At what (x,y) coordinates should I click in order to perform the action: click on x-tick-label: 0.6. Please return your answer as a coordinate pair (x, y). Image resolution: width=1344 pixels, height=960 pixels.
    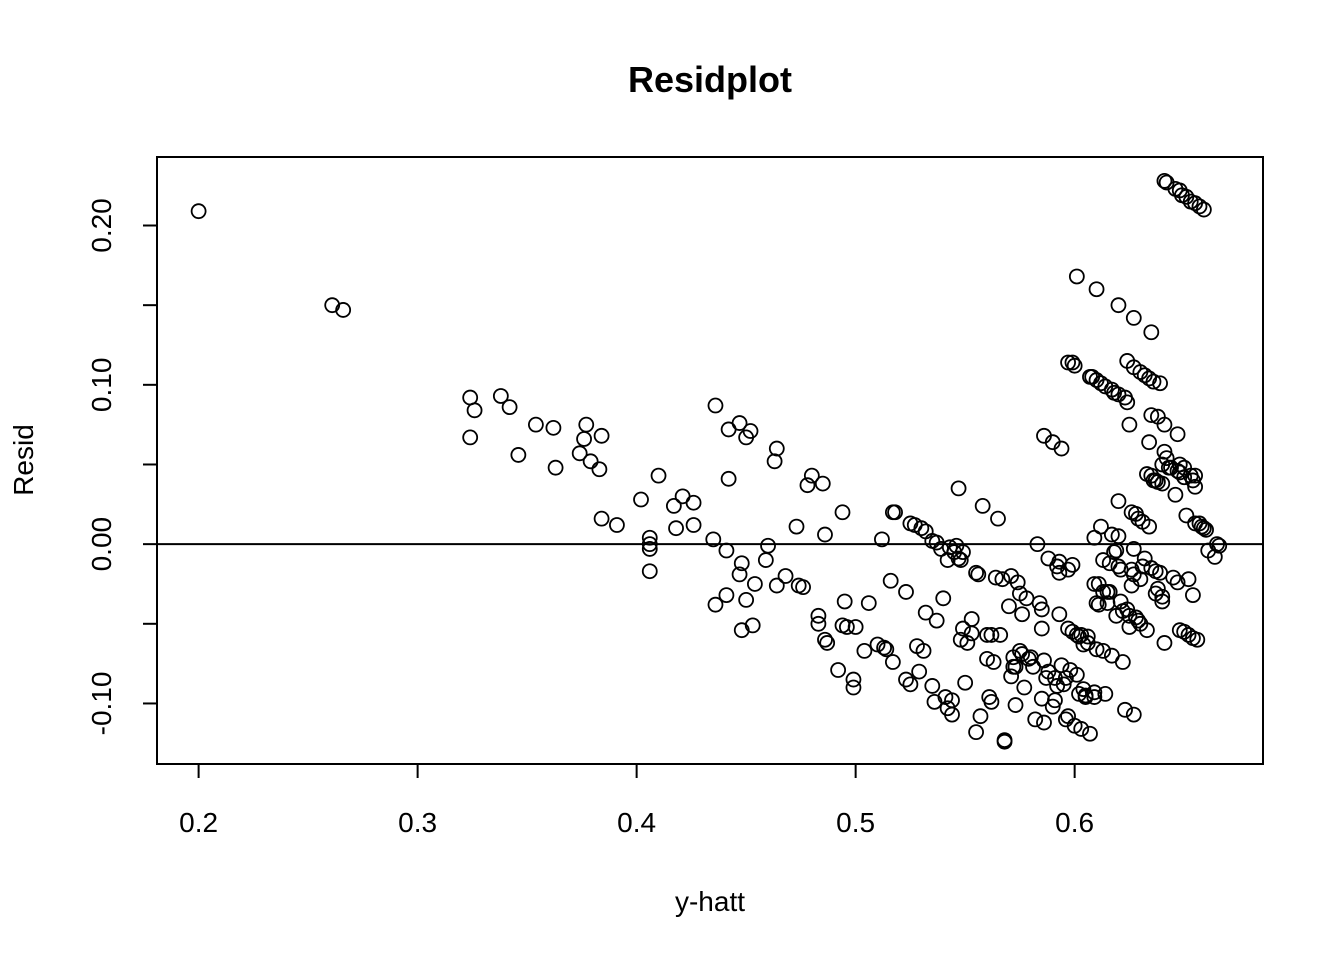
    Looking at the image, I should click on (1074, 822).